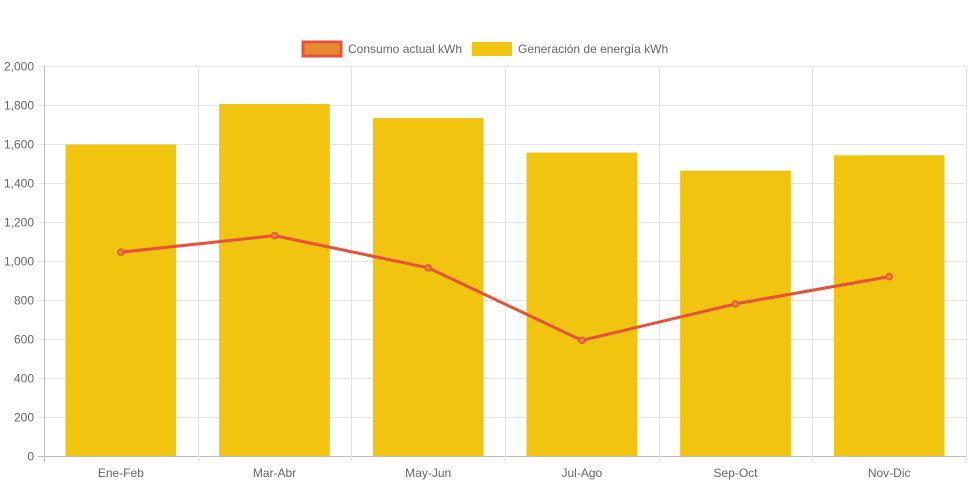 This screenshot has width=971, height=485. I want to click on point-consumo-ene-feb, so click(121, 252).